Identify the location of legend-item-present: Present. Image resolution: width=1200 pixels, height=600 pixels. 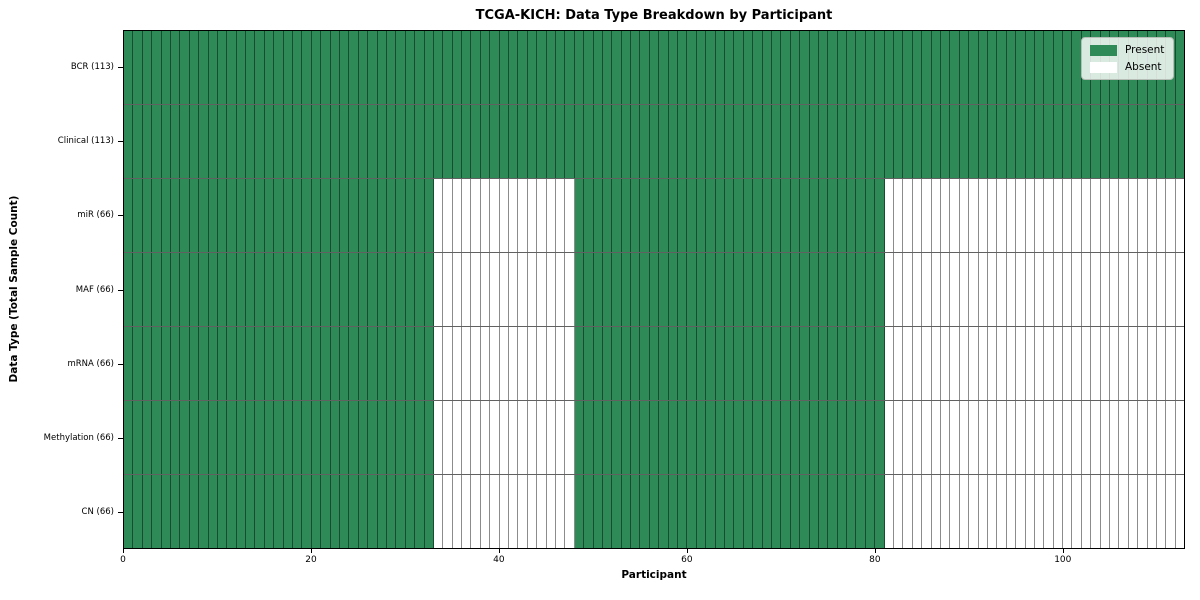
(1127, 50).